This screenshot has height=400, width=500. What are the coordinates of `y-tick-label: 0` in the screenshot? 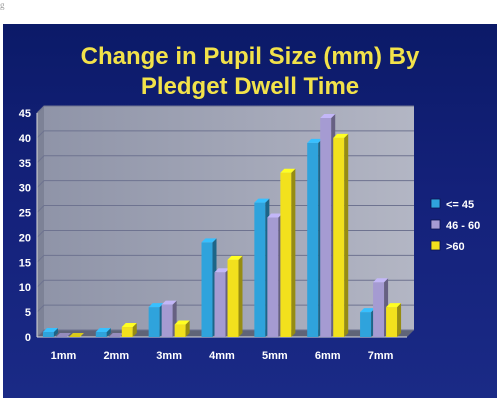 It's located at (28, 338).